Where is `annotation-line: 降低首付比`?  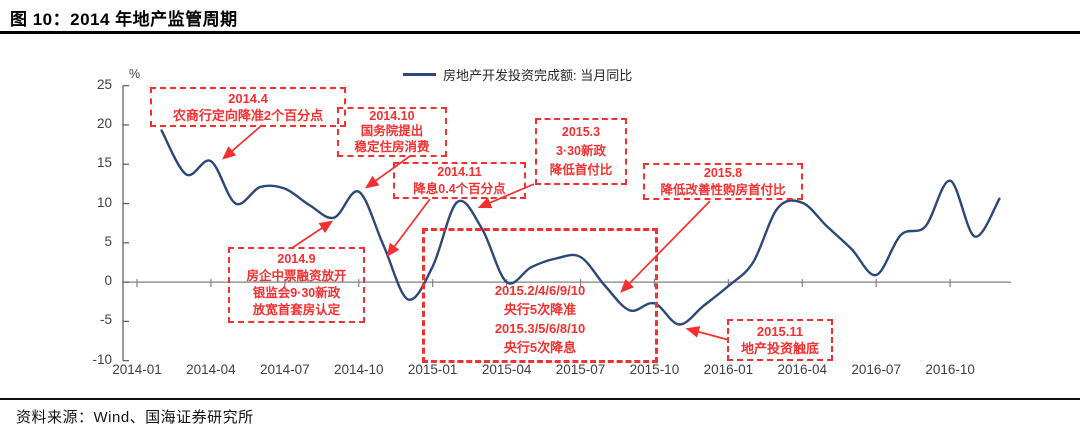 annotation-line: 降低首付比 is located at coordinates (581, 170).